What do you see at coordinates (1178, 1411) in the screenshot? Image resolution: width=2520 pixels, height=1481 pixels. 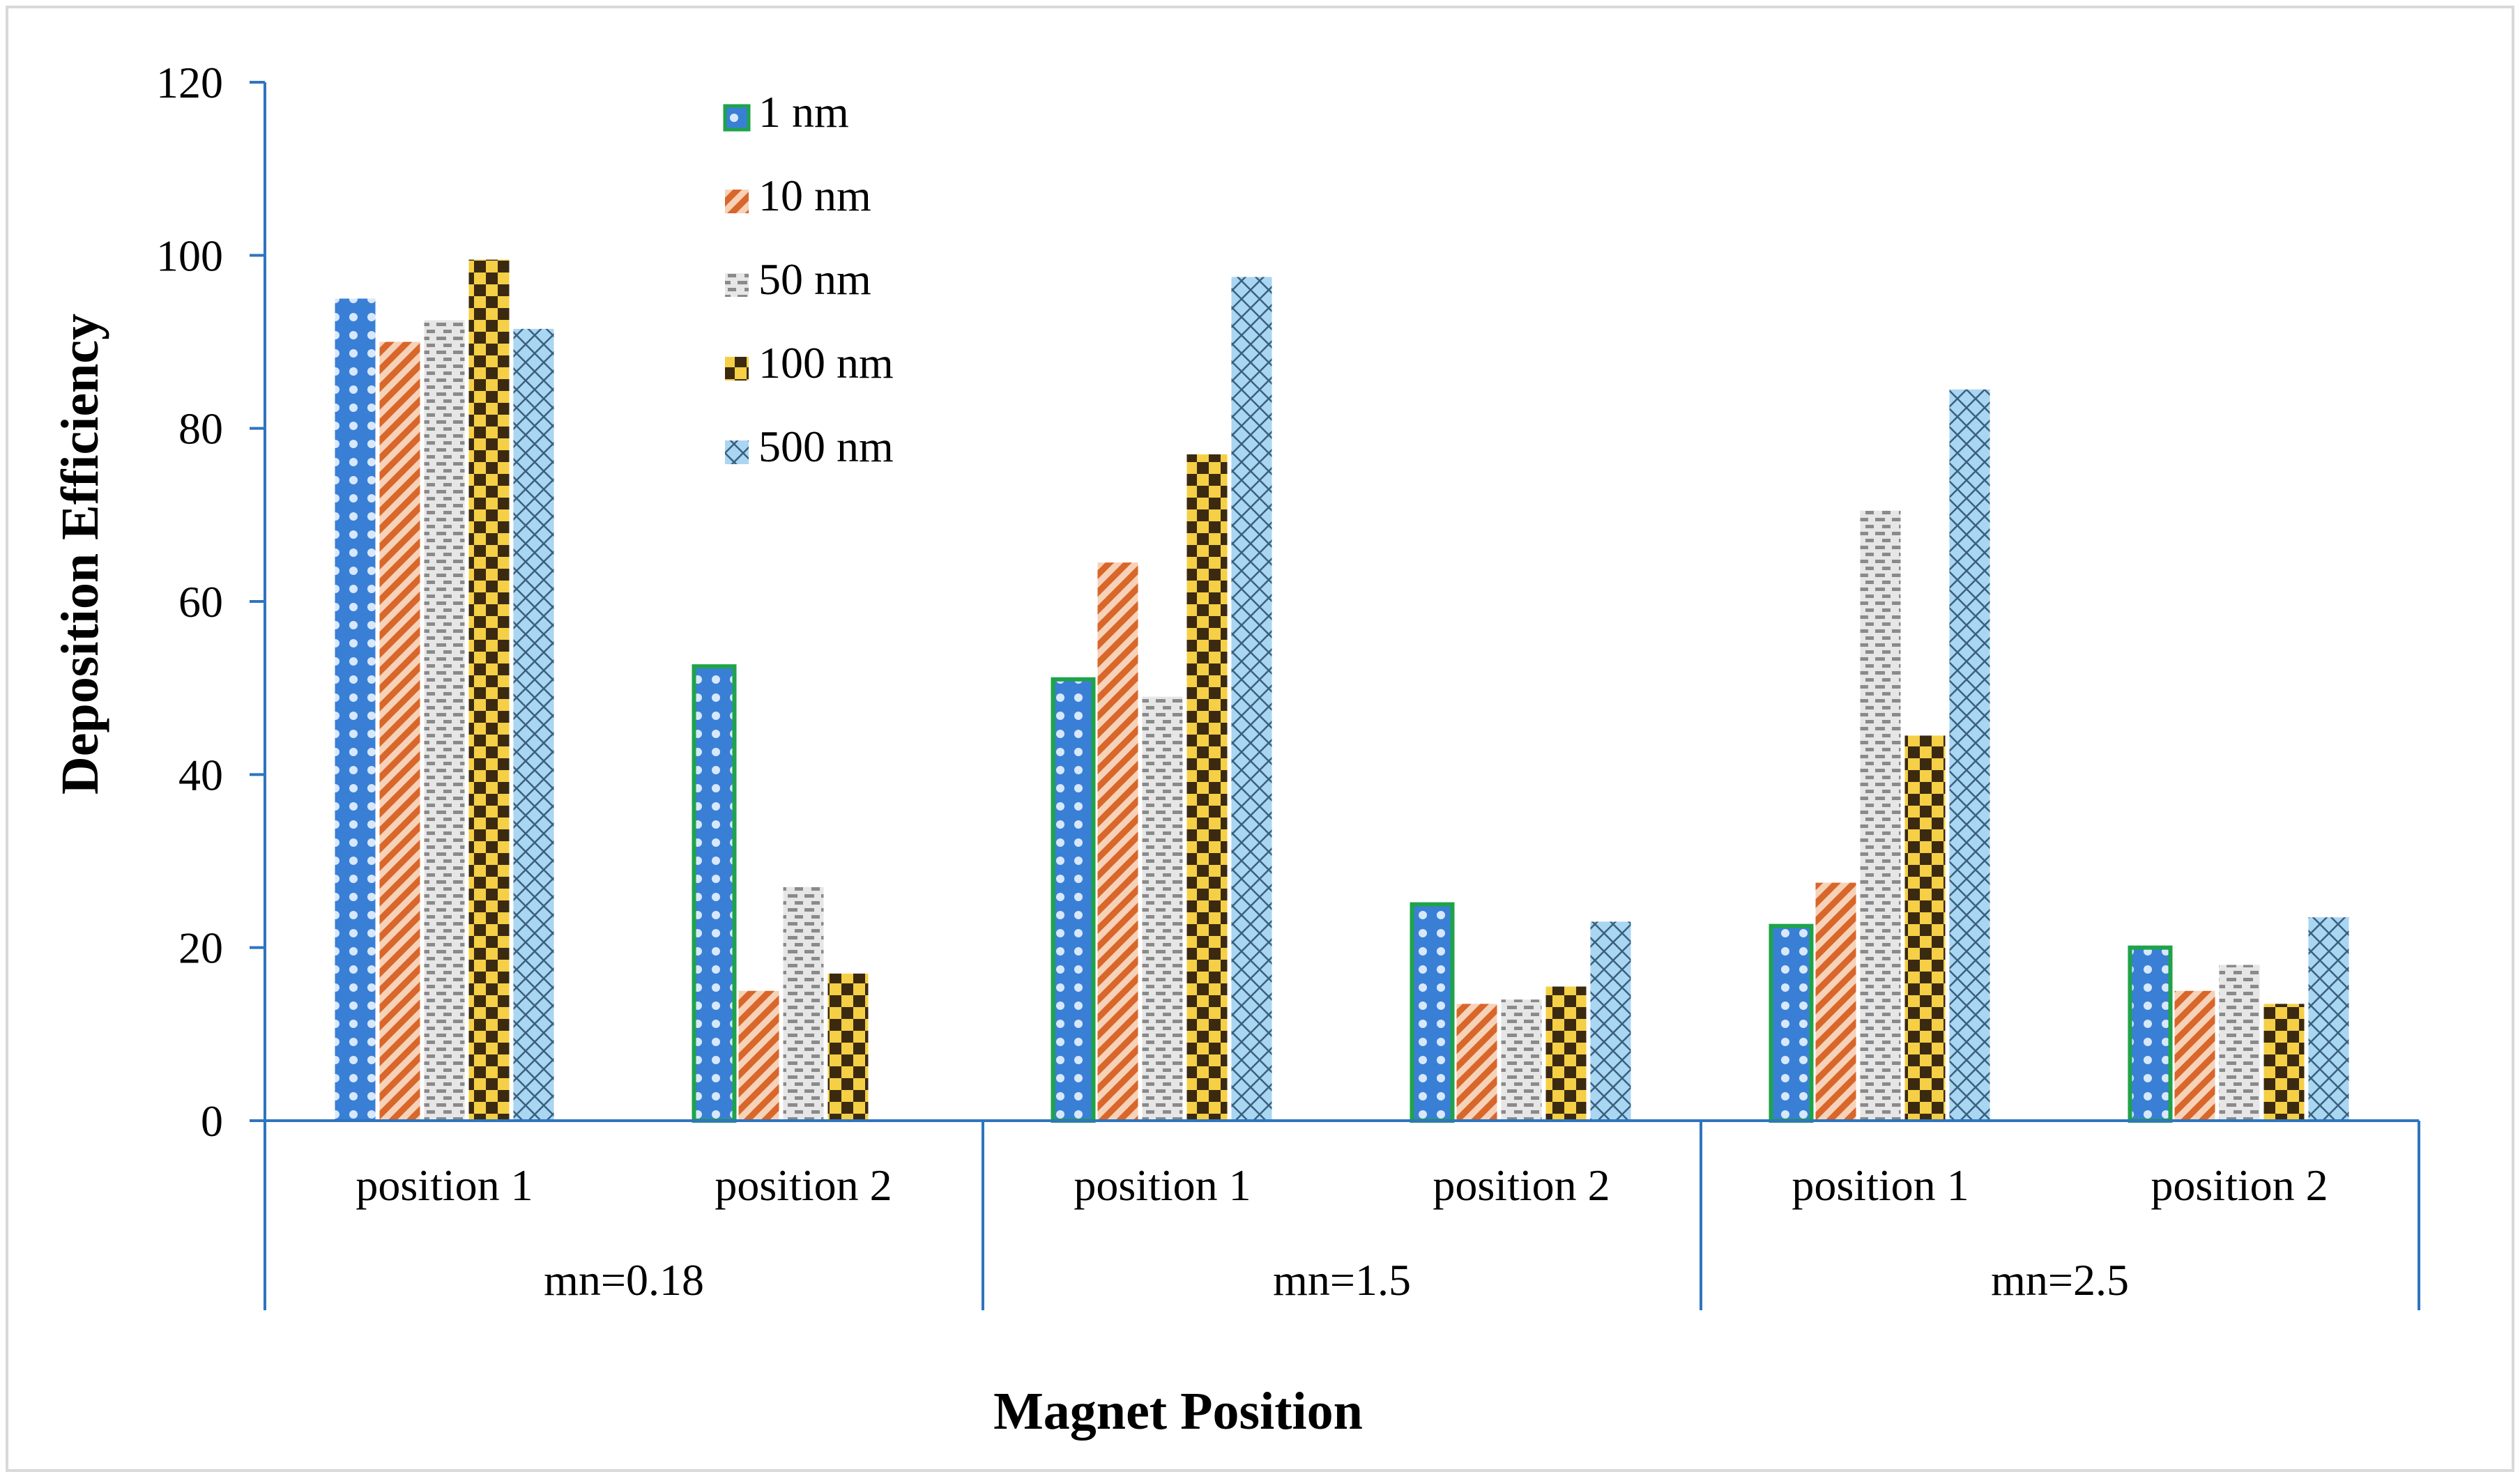 I see `x-axis-title: Magnet Position` at bounding box center [1178, 1411].